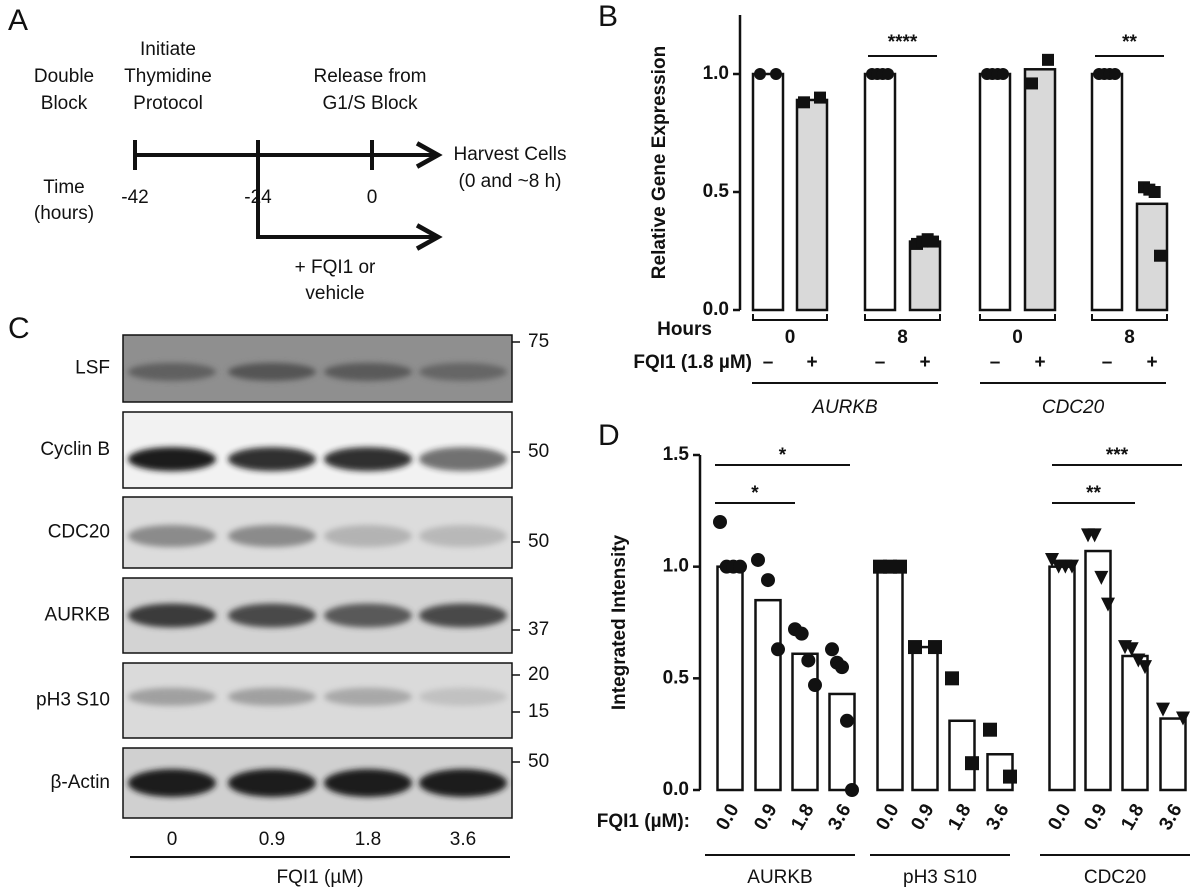 This screenshot has width=1200, height=889. Describe the element at coordinates (81, 782) in the screenshot. I see `blot-row-label: β-Actin` at that location.